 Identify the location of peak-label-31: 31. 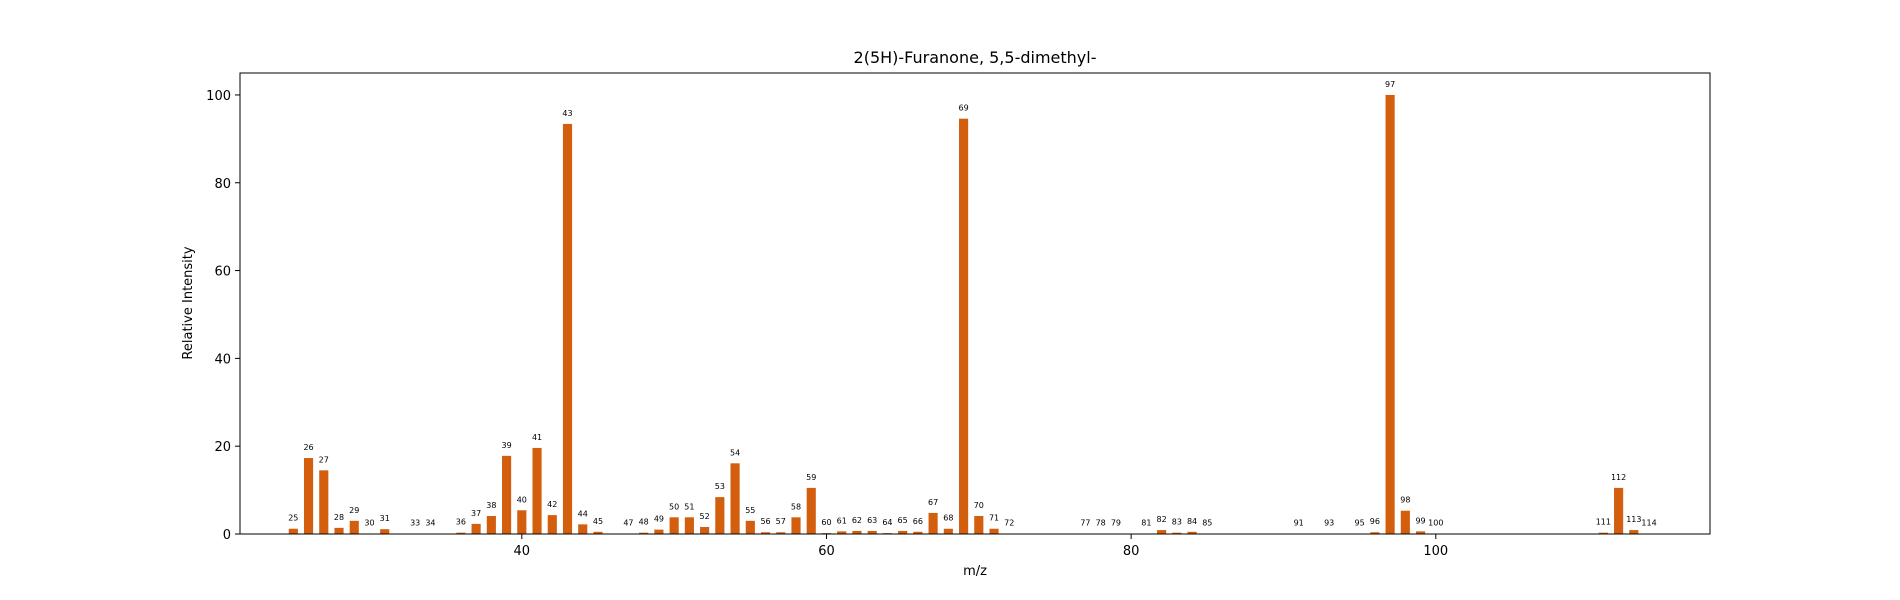
(385, 518).